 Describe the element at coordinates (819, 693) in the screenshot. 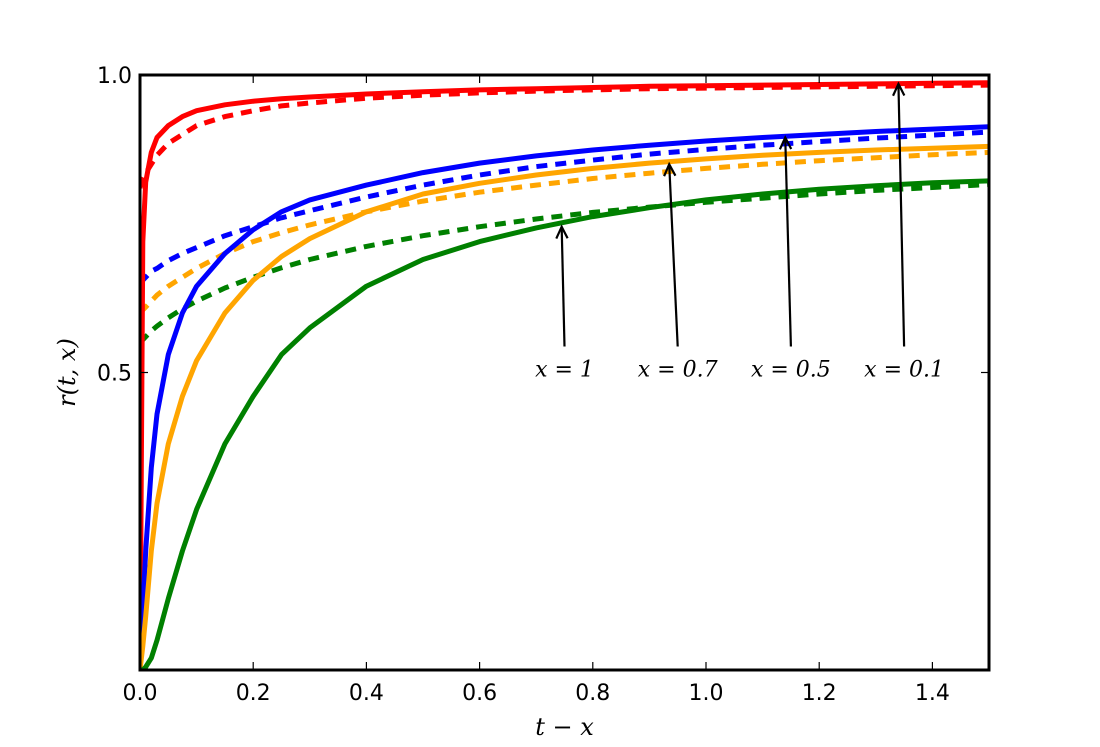

I see `x-tick-label: 1.2` at that location.